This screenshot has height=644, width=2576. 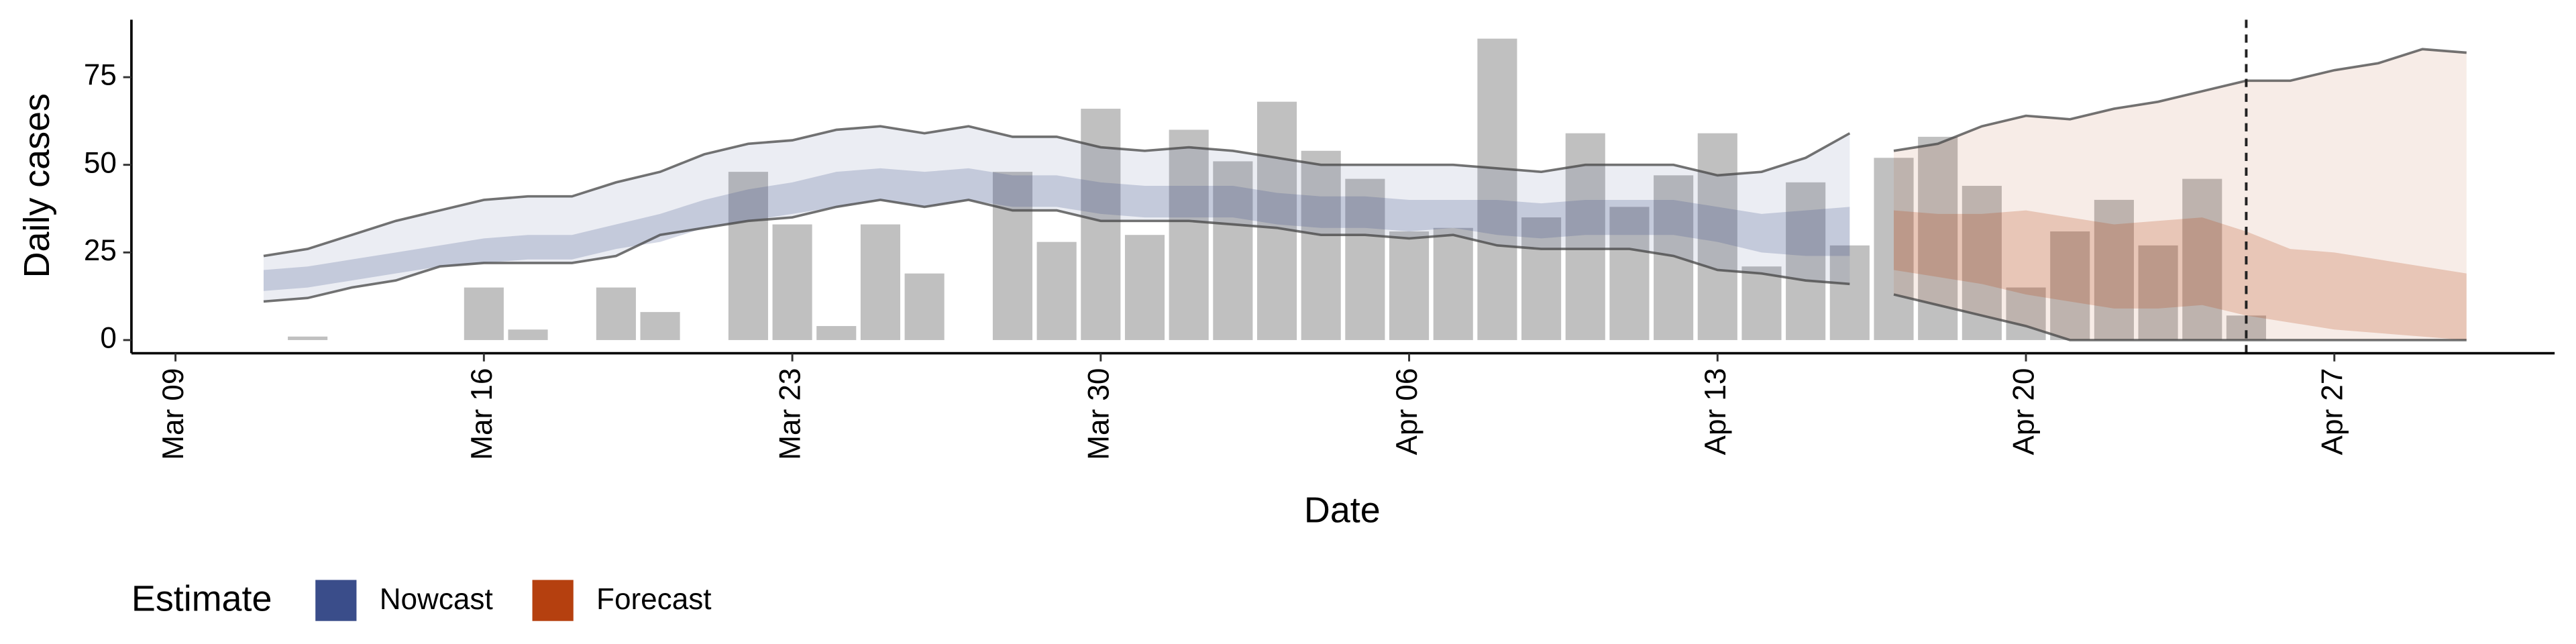 I want to click on legend-label: Forecast, so click(x=653, y=599).